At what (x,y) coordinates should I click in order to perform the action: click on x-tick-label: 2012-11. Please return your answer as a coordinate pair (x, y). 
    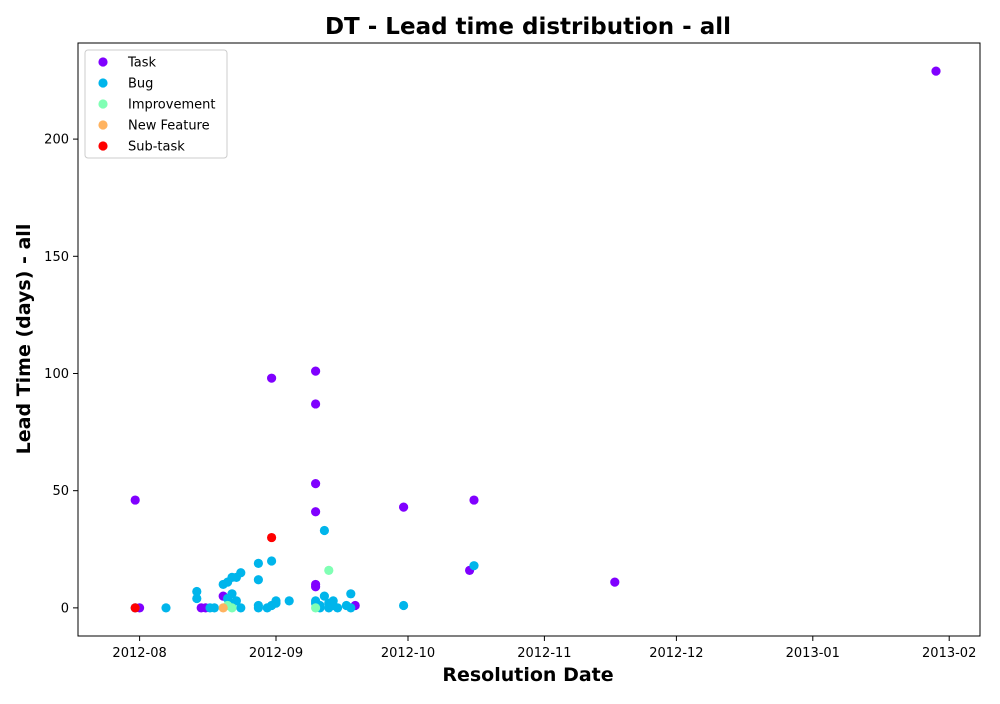
    Looking at the image, I should click on (544, 653).